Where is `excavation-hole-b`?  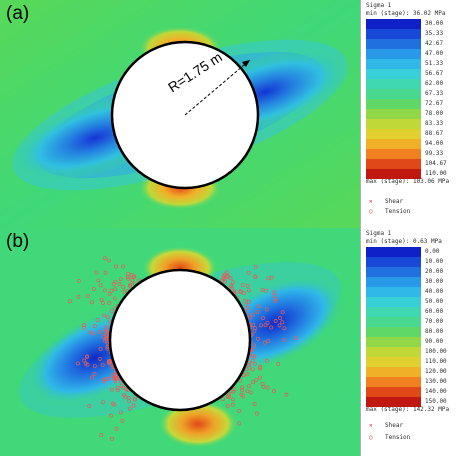 excavation-hole-b is located at coordinates (180, 340).